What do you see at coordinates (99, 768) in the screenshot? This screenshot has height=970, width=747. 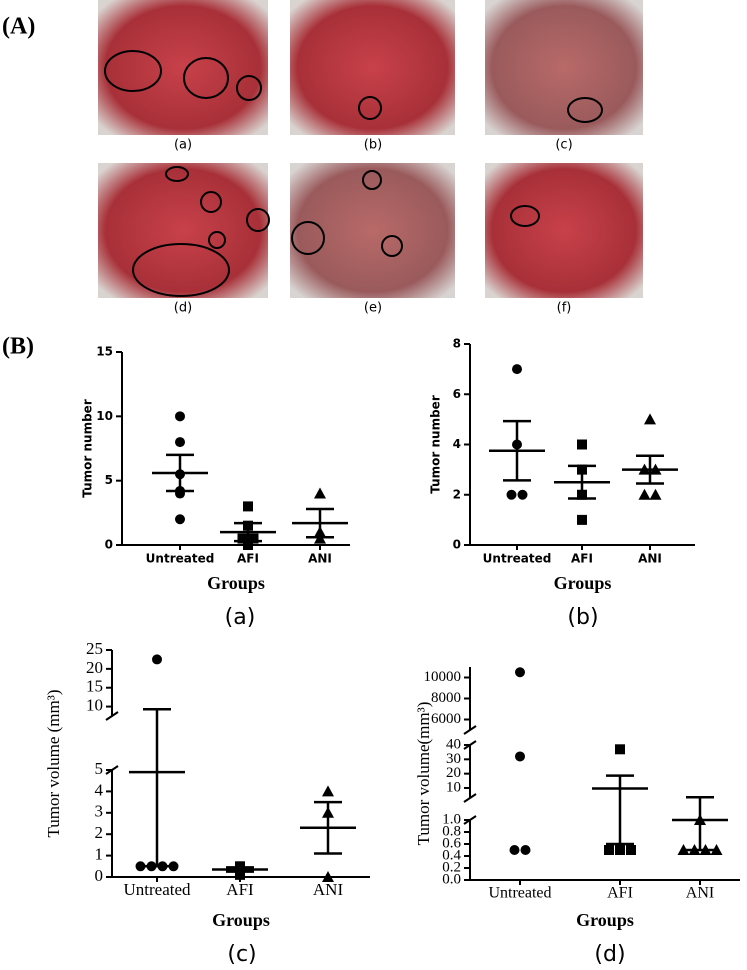 I see `y-tick-label: 5` at bounding box center [99, 768].